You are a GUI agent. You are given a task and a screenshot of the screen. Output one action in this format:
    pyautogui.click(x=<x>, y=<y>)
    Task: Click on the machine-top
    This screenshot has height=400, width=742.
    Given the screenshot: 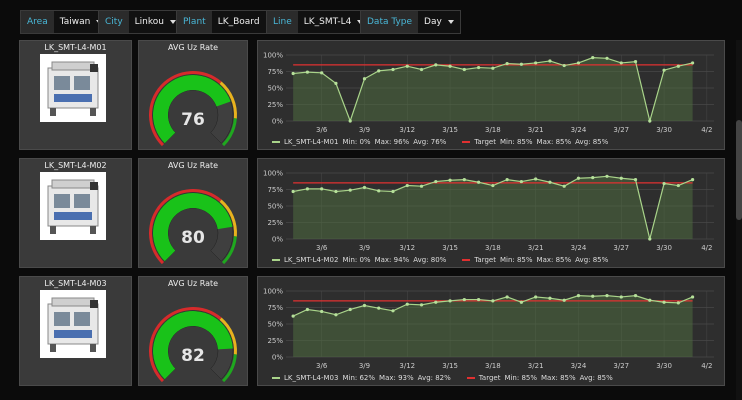 What is the action you would take?
    pyautogui.click(x=73, y=66)
    